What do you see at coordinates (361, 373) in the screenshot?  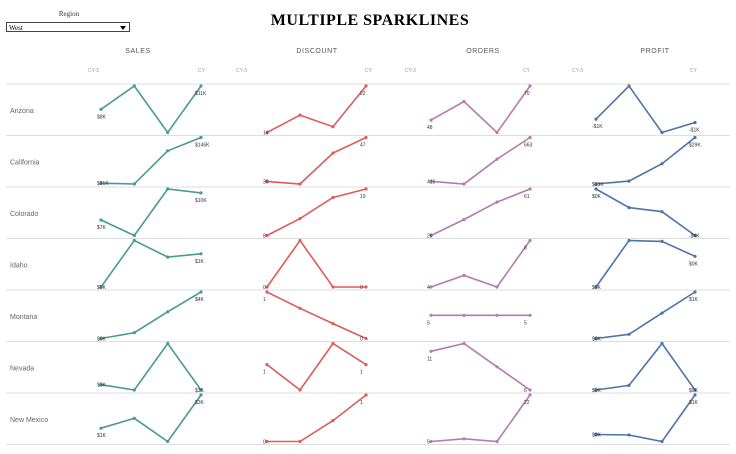 I see `data-label-last: 1` at bounding box center [361, 373].